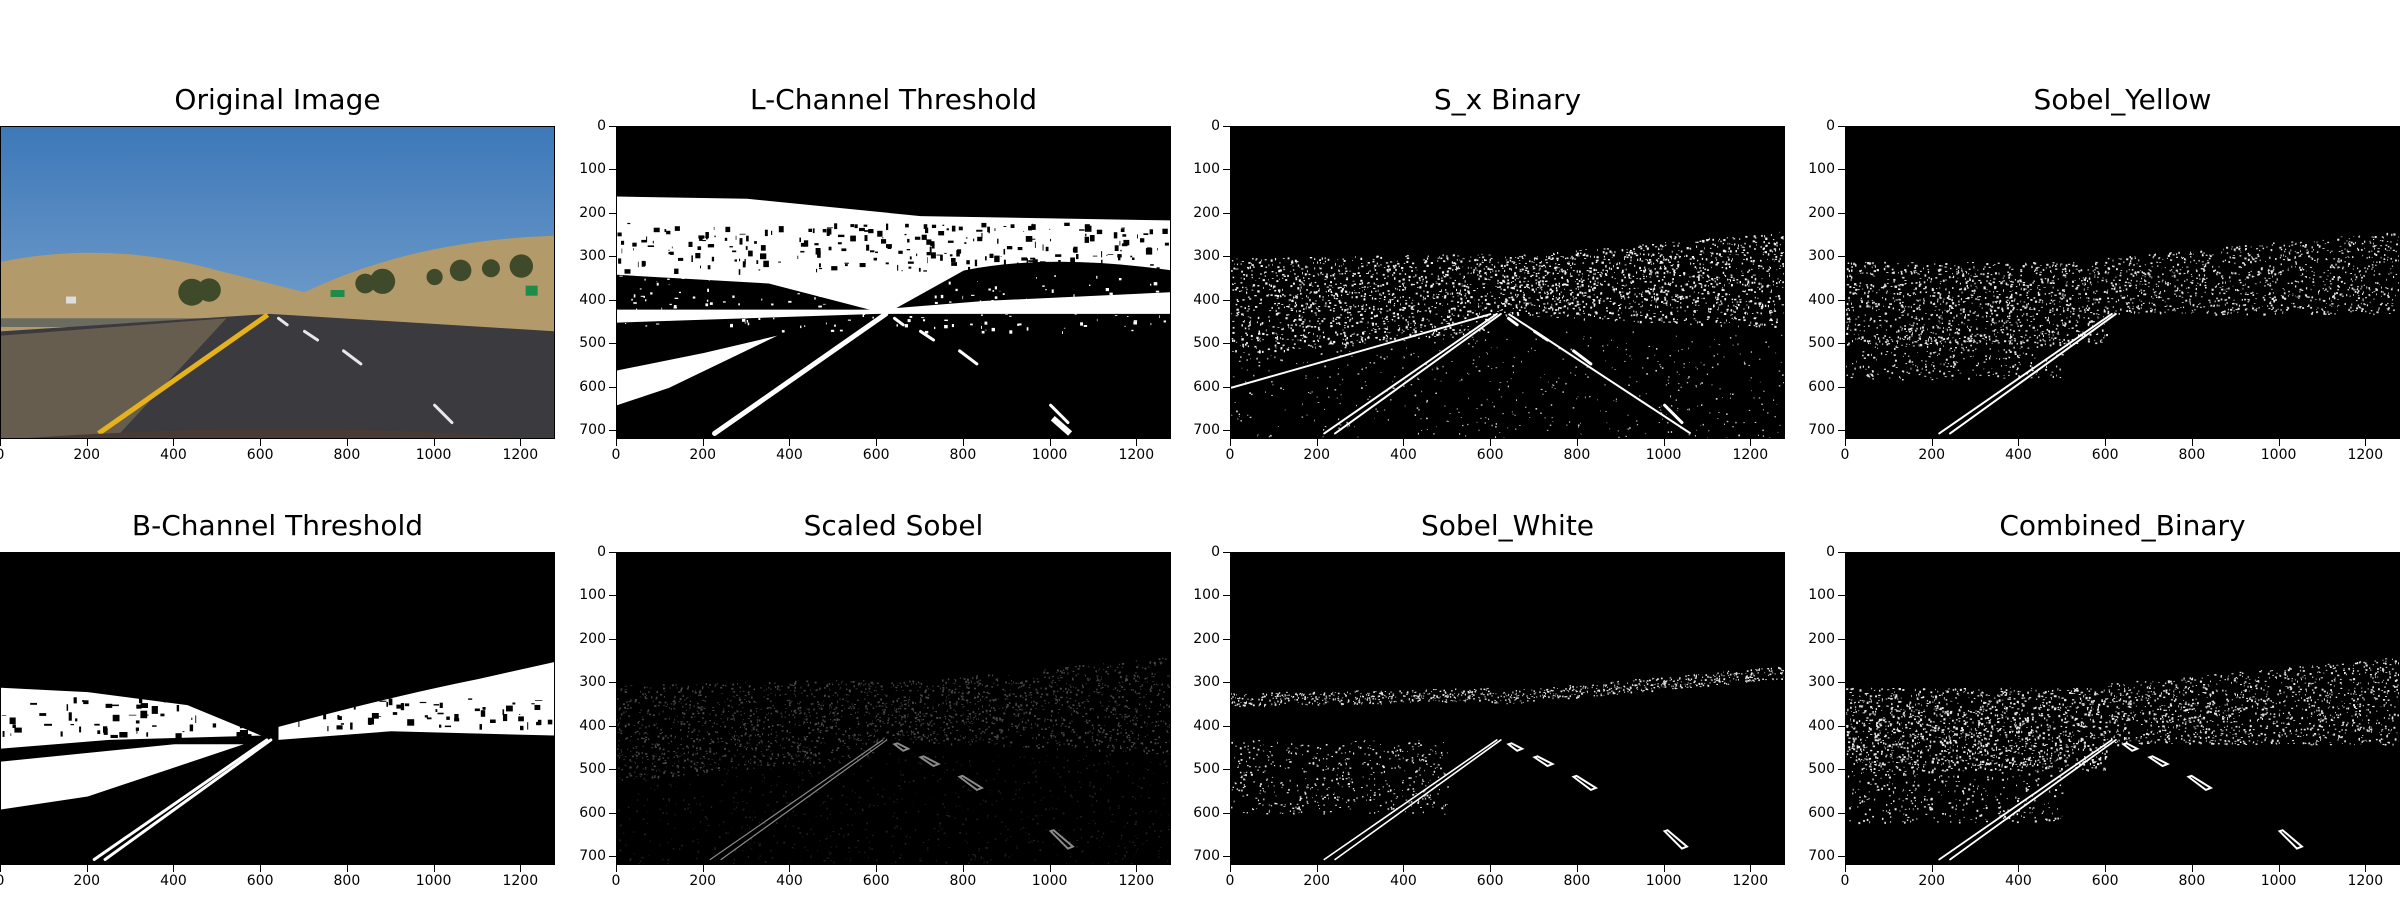  What do you see at coordinates (703, 455) in the screenshot?
I see `x-tick-label: 200` at bounding box center [703, 455].